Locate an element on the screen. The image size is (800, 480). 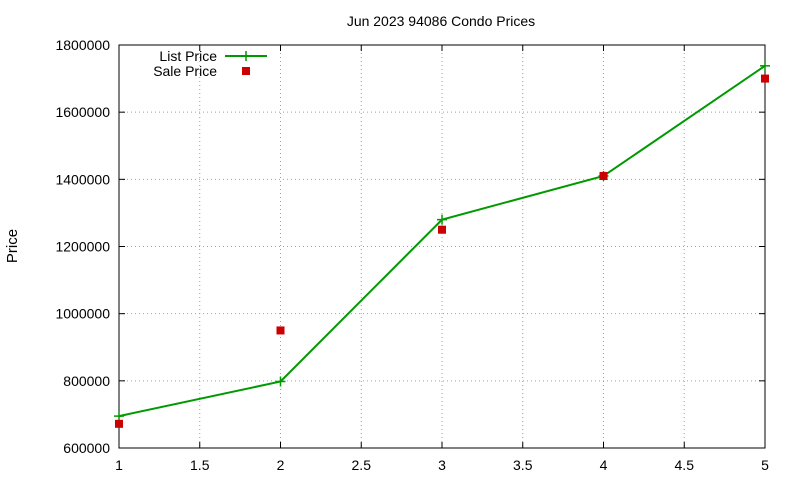
y-tick-label: 1400000 is located at coordinates (82, 179).